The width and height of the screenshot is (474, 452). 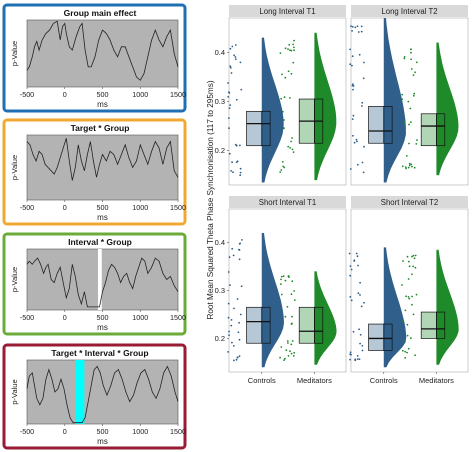 What do you see at coordinates (100, 13) in the screenshot?
I see `panel-title: Group main effect` at bounding box center [100, 13].